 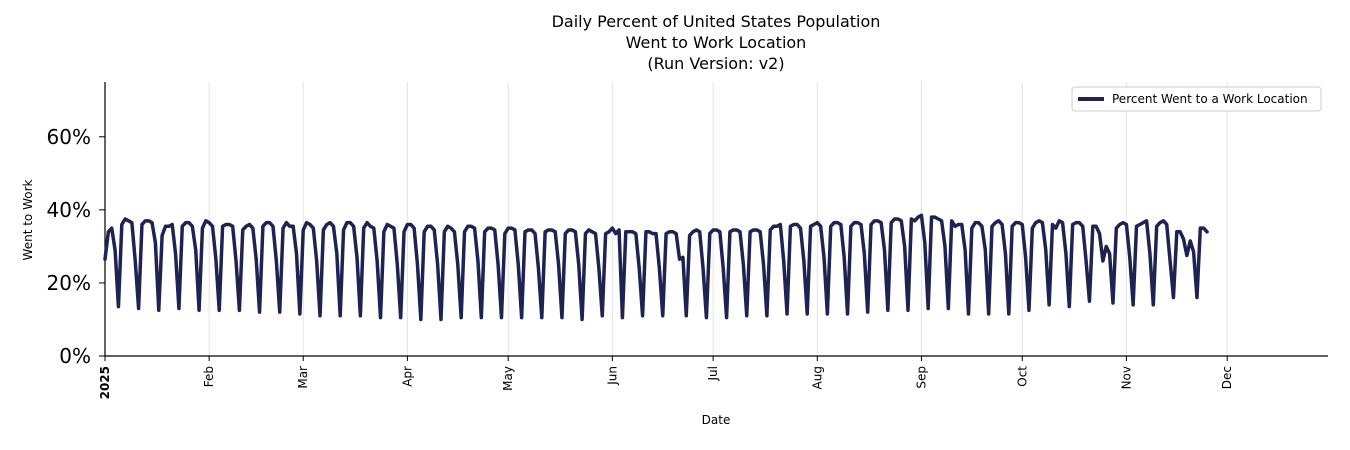 I want to click on x-tick-label-jul: Jul, so click(x=713, y=373).